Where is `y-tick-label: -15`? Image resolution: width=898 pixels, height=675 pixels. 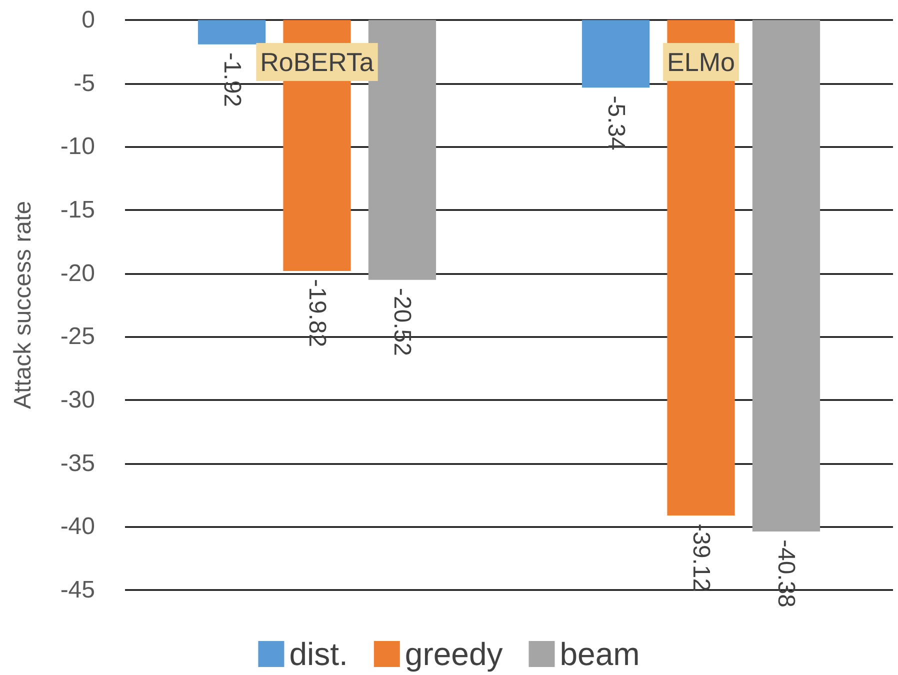 y-tick-label: -15 is located at coordinates (77, 210).